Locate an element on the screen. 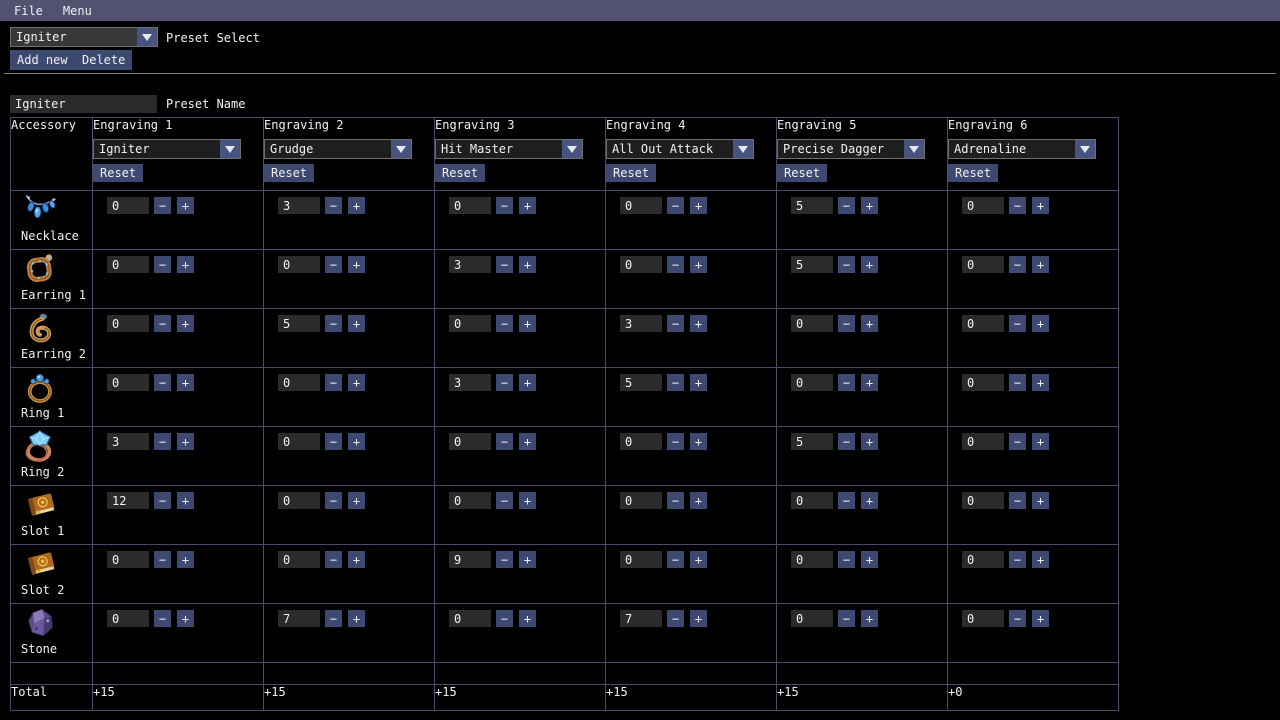 The image size is (1280, 720). engraving-select-dropdown: Igniter is located at coordinates (167, 149).